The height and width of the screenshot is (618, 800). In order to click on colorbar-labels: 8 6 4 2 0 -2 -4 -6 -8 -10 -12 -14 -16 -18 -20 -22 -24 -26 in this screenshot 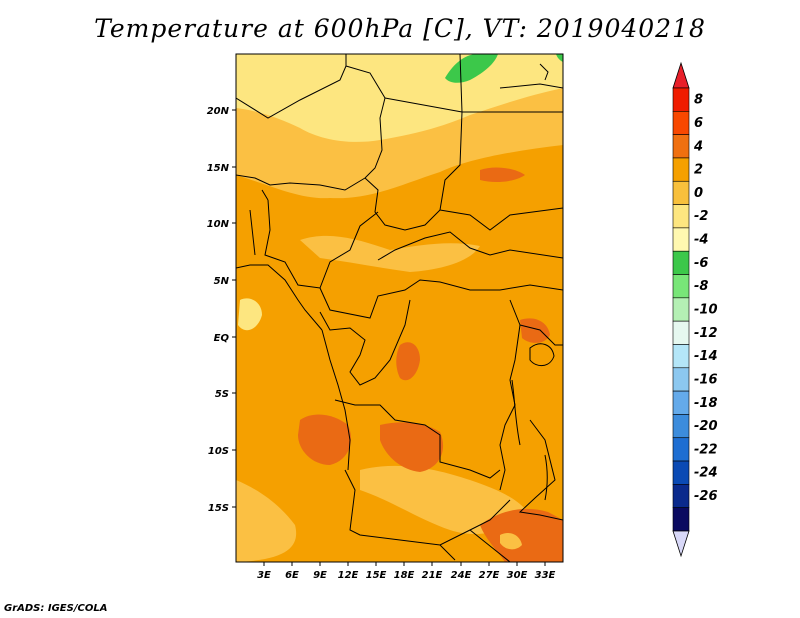, I will do `click(705, 298)`.